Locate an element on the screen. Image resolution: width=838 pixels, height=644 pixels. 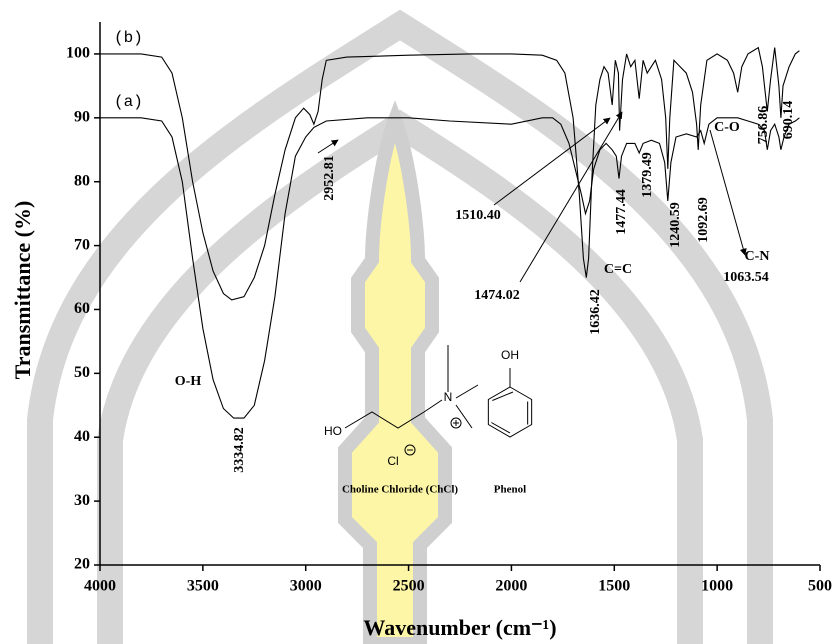
annotation: 1636.42 is located at coordinates (595, 312).